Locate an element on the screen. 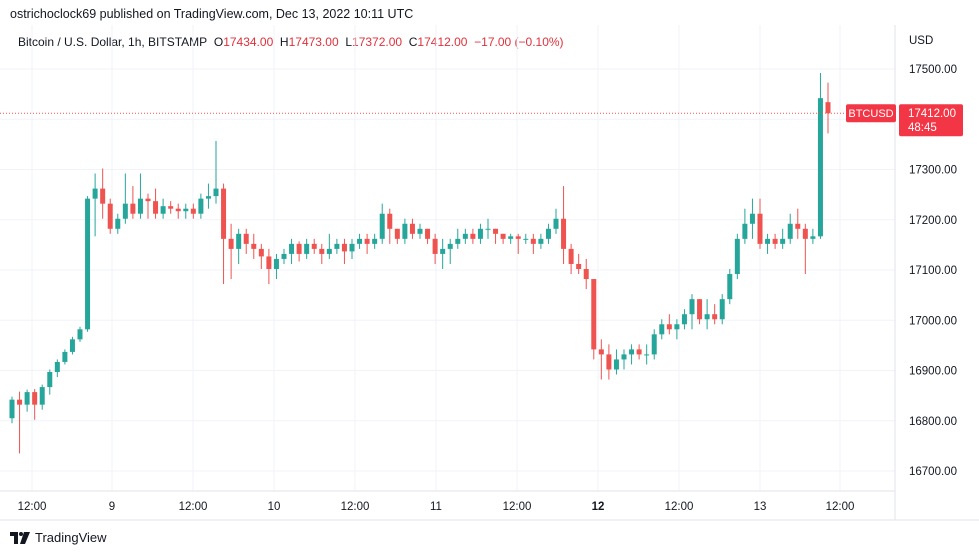 This screenshot has width=979, height=555. price-tag-value: 17412.00 is located at coordinates (932, 114).